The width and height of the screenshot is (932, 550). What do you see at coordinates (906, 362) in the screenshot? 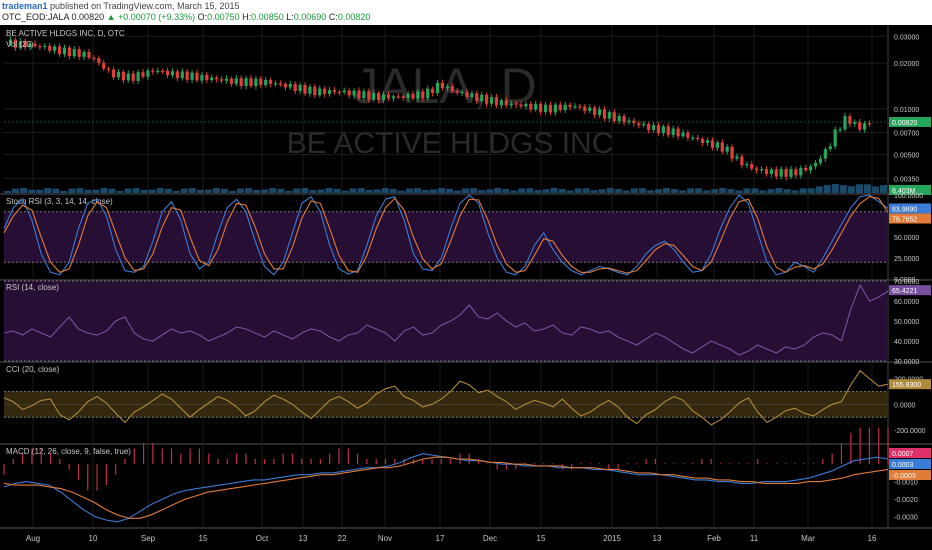
I see `rsi-tick-label: 30.0000` at bounding box center [906, 362].